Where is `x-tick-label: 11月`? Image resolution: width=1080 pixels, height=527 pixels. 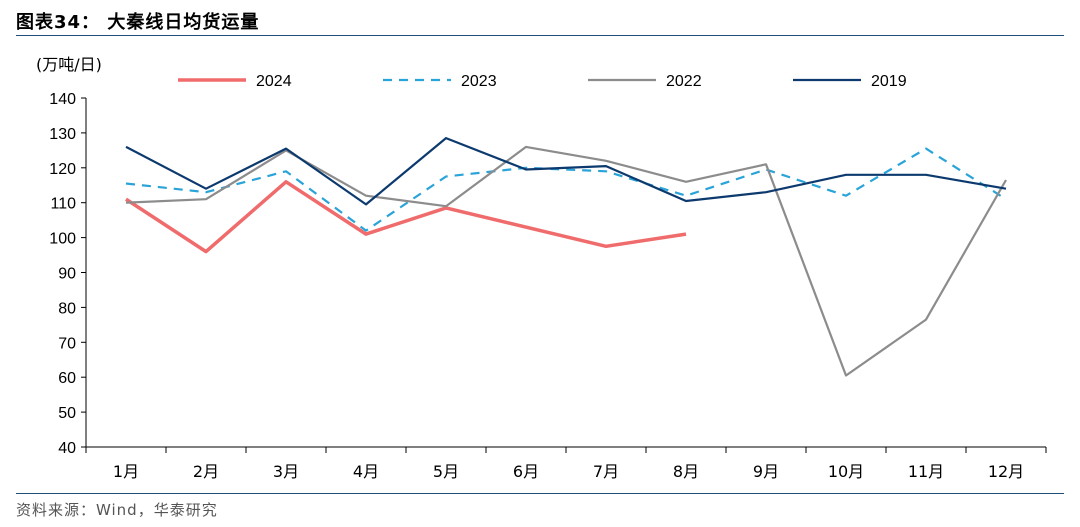 x-tick-label: 11月 is located at coordinates (926, 471).